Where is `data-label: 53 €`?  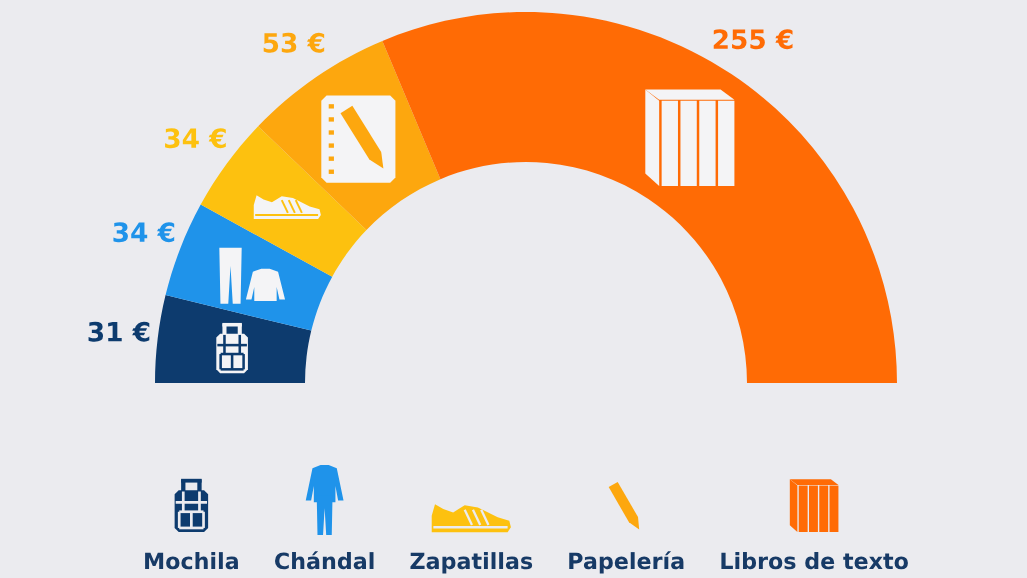 data-label: 53 € is located at coordinates (294, 42).